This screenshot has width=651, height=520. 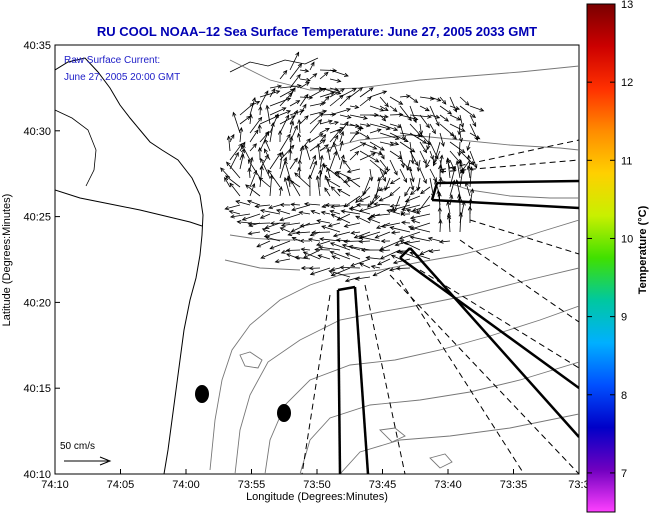 What do you see at coordinates (122, 77) in the screenshot?
I see `subtitle-line-2: June 27, 2005 20:00 GMT` at bounding box center [122, 77].